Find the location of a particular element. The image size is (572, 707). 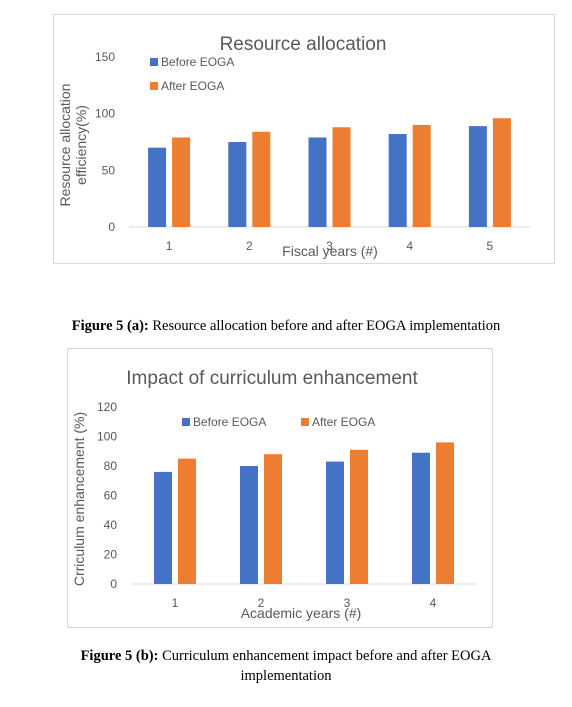

y-tick-label: 150 is located at coordinates (105, 57).